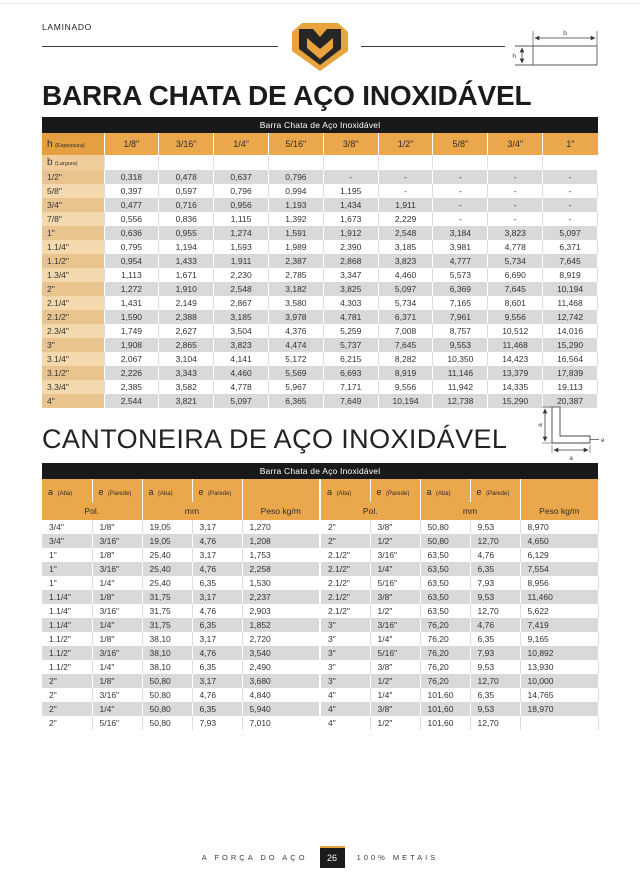 The image size is (640, 879). Describe the element at coordinates (345, 695) in the screenshot. I see `table-cell: 4"` at that location.